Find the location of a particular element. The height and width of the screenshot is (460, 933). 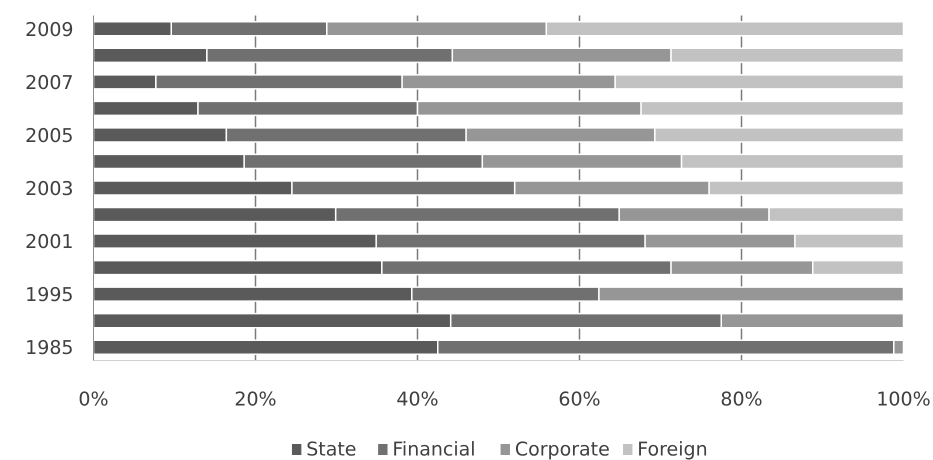

x-tick-label: 100% is located at coordinates (903, 399).